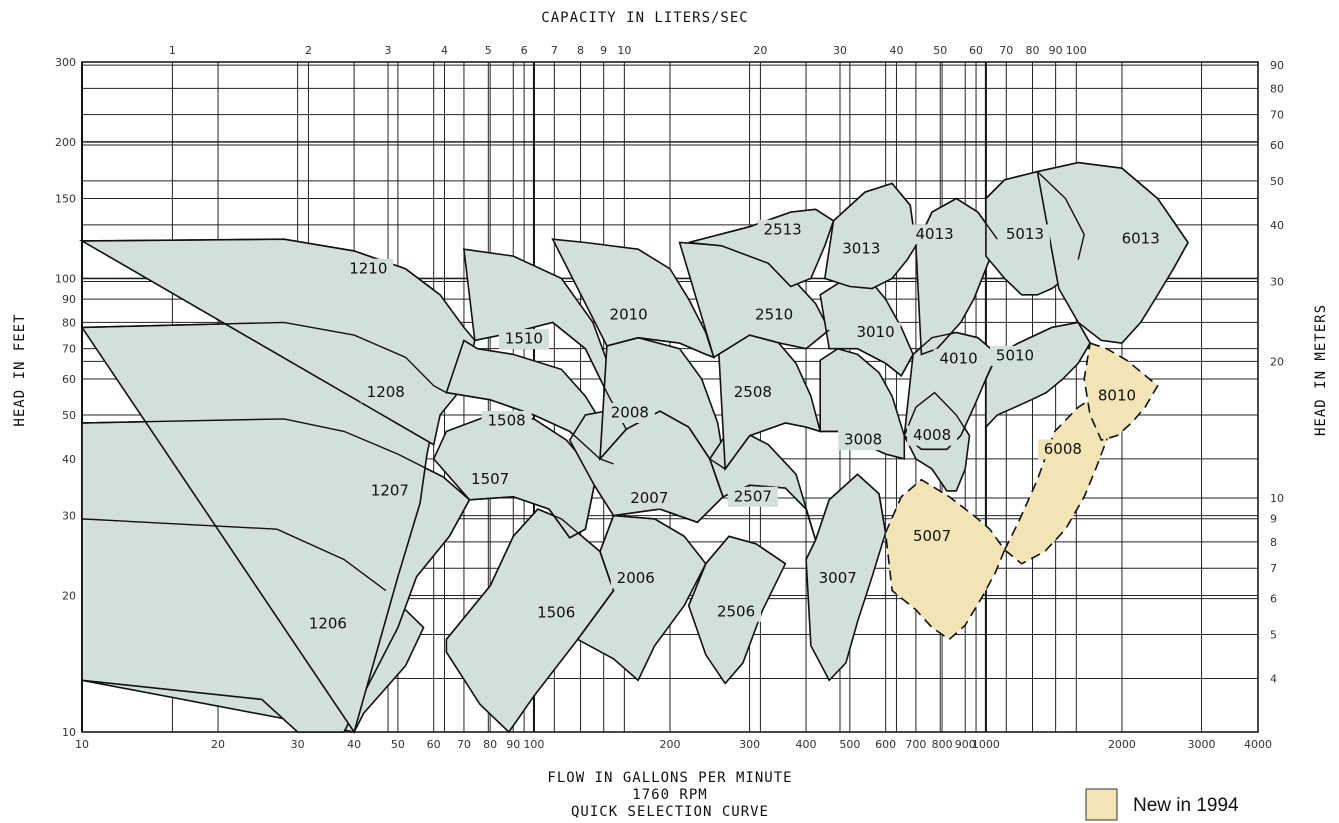 This screenshot has width=1339, height=823. What do you see at coordinates (838, 578) in the screenshot?
I see `model-label-3007: 3007` at bounding box center [838, 578].